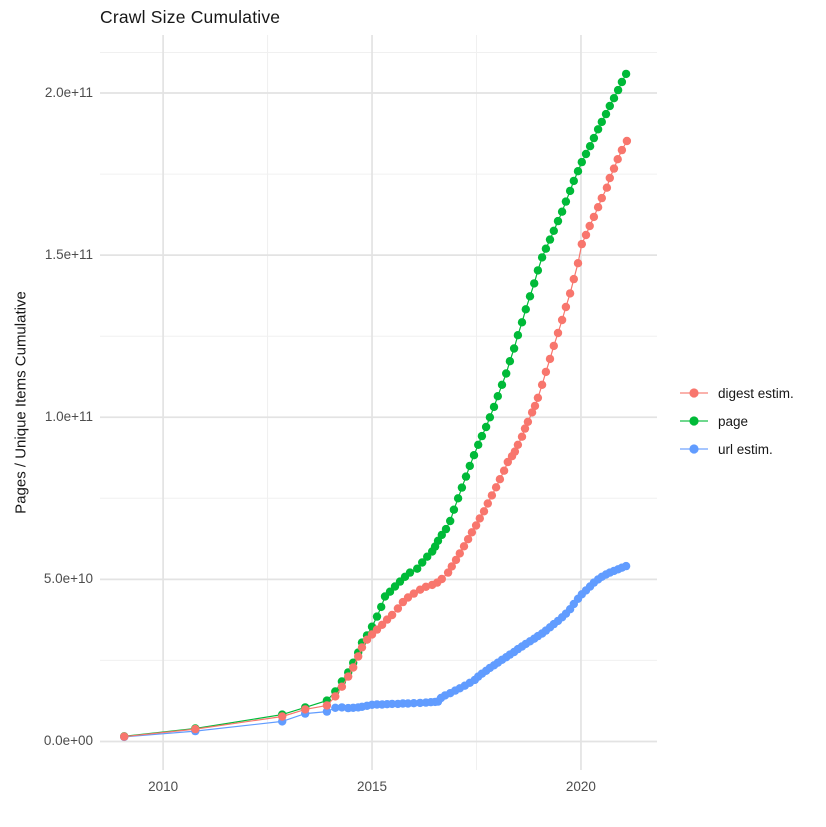 This screenshot has height=827, width=826. I want to click on y-tick-label: 5.0e+10, so click(68, 579).